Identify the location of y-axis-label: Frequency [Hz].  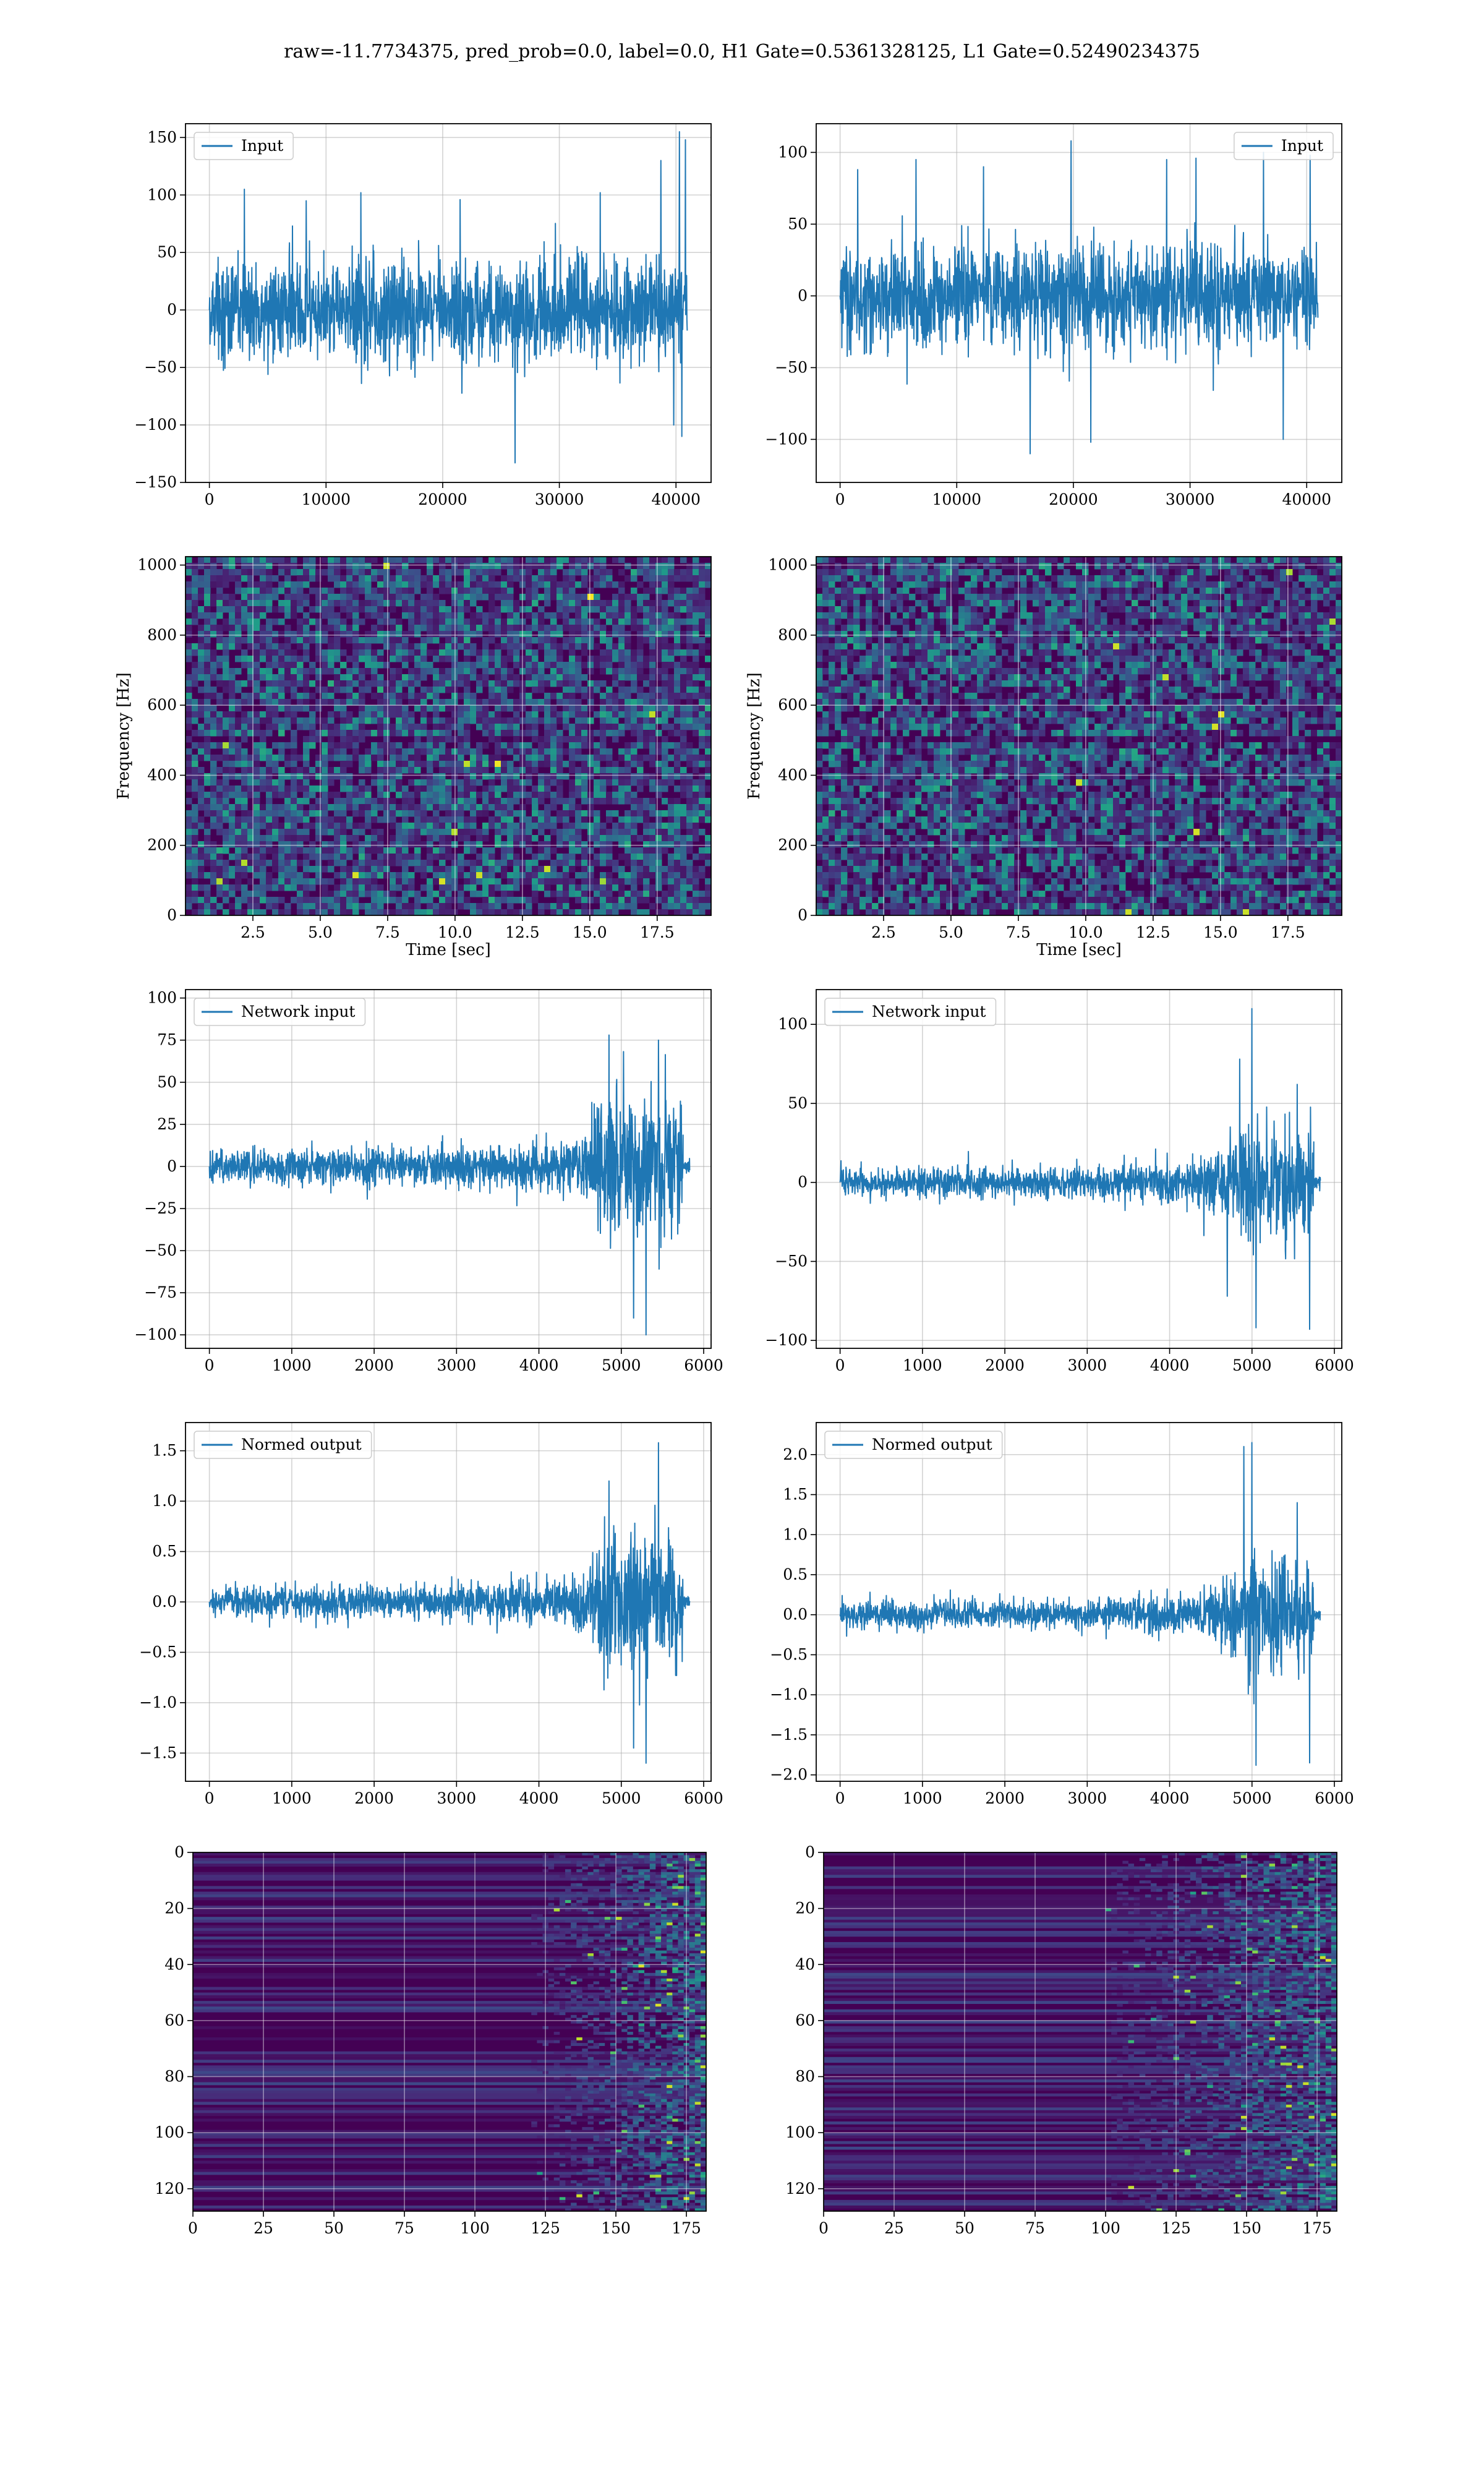
(123, 736).